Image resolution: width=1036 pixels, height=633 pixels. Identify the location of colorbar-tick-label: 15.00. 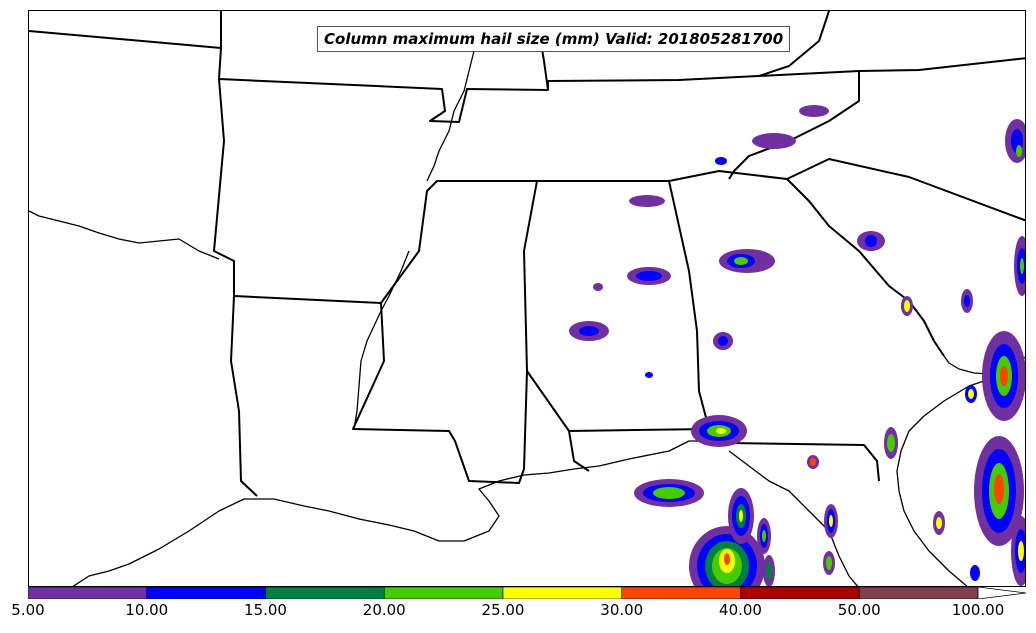
(265, 610).